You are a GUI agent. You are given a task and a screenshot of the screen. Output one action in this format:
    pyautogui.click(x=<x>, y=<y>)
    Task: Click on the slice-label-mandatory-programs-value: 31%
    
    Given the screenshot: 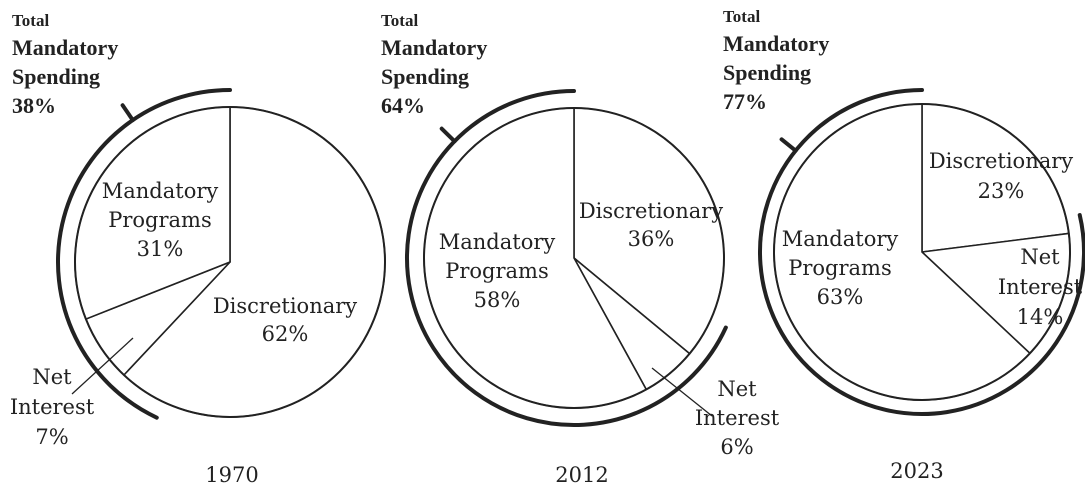 What is the action you would take?
    pyautogui.click(x=160, y=249)
    